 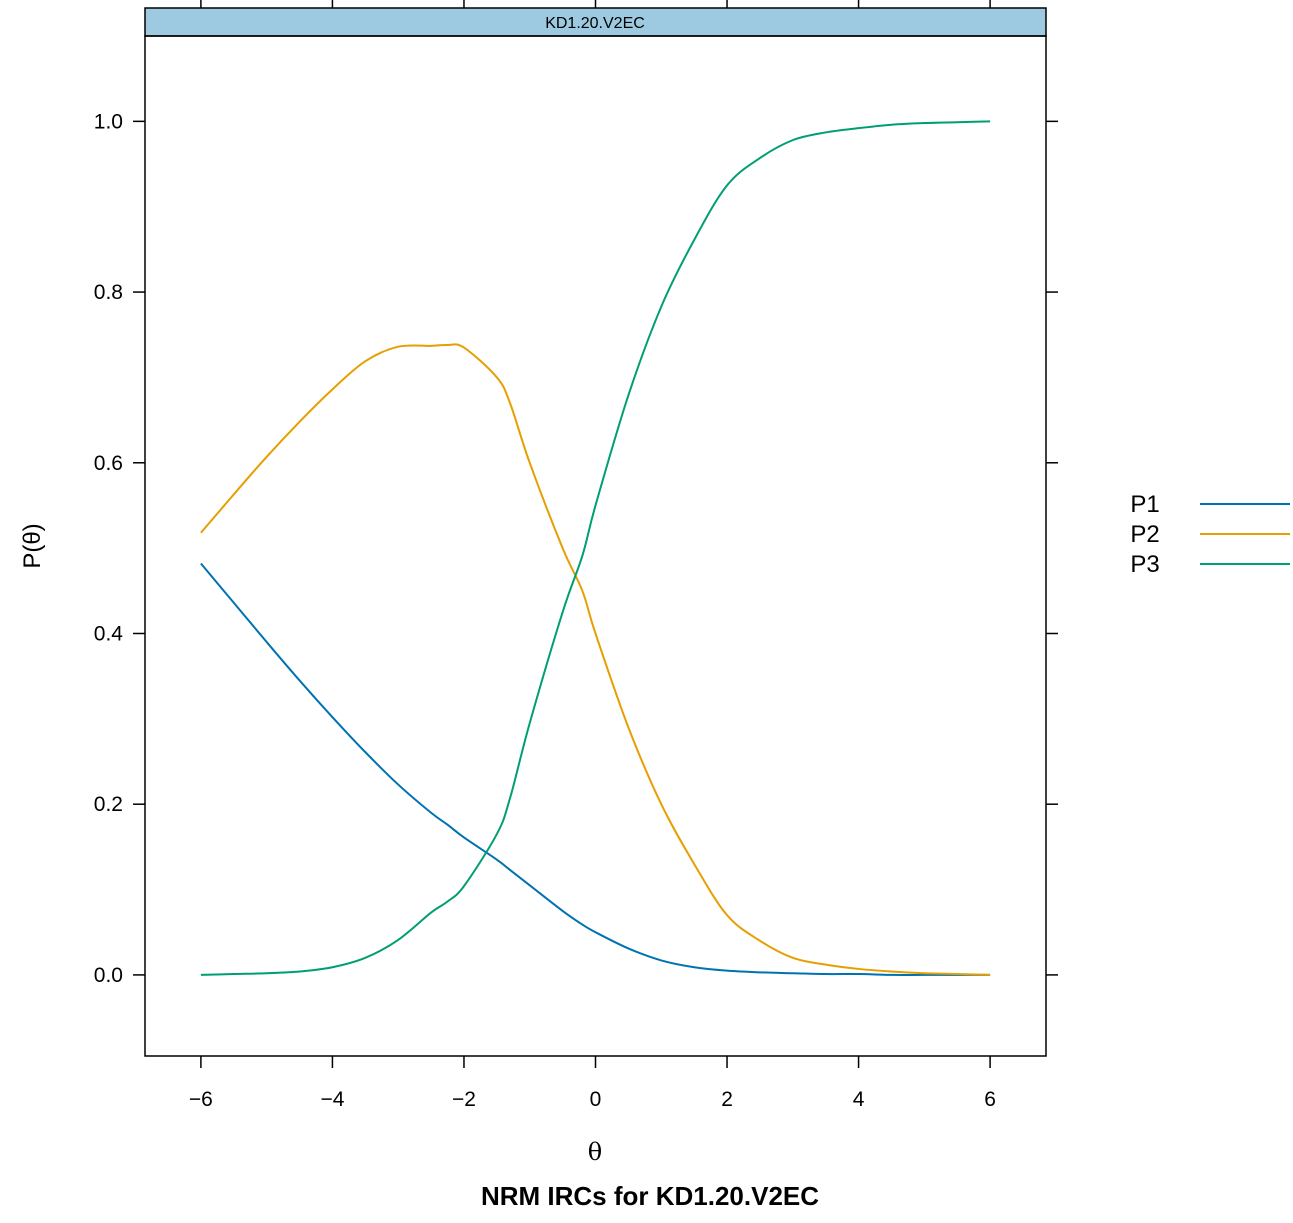 I want to click on right-axis-ticks, so click(x=1052, y=548).